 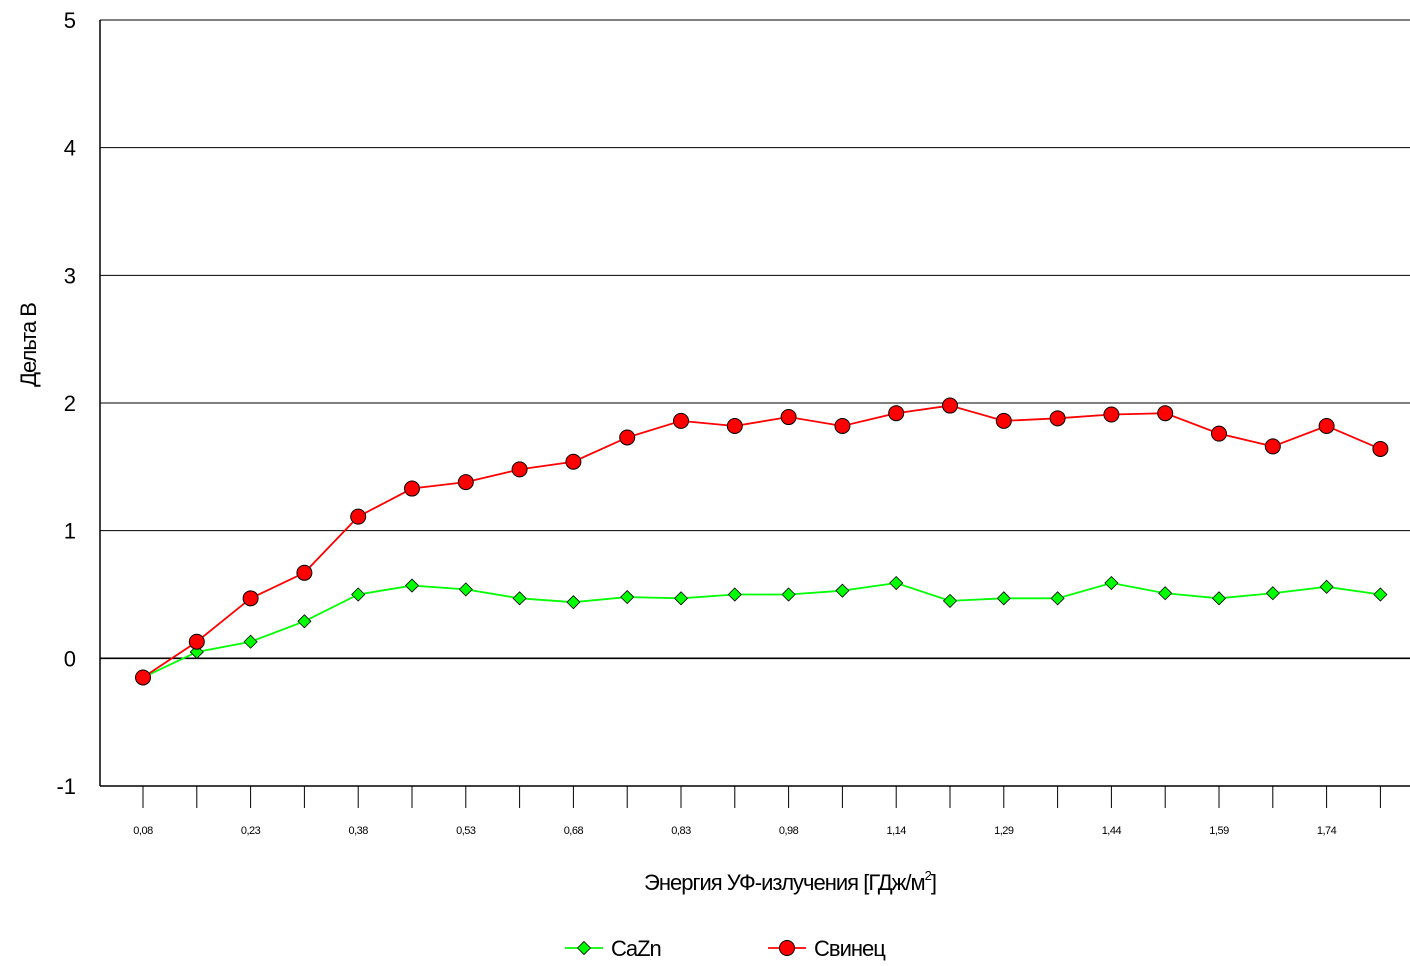 I want to click on legend-item-svinets: Свинец, so click(x=827, y=948).